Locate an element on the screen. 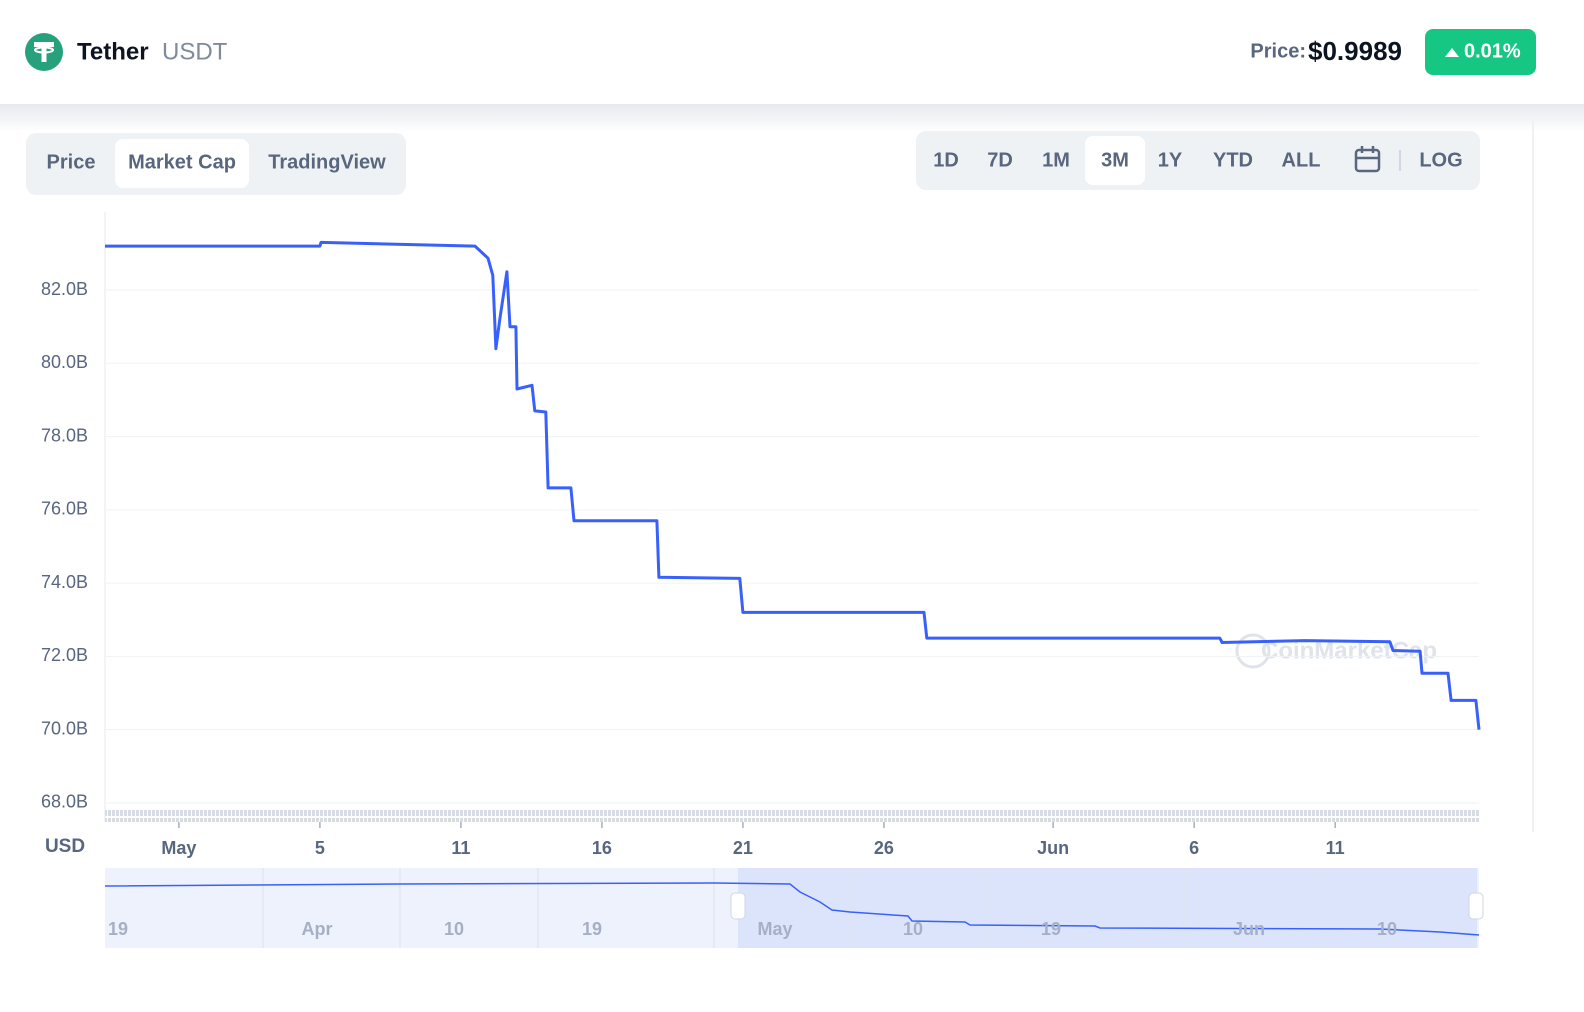 The height and width of the screenshot is (1012, 1584). coin-name: Tether is located at coordinates (113, 51).